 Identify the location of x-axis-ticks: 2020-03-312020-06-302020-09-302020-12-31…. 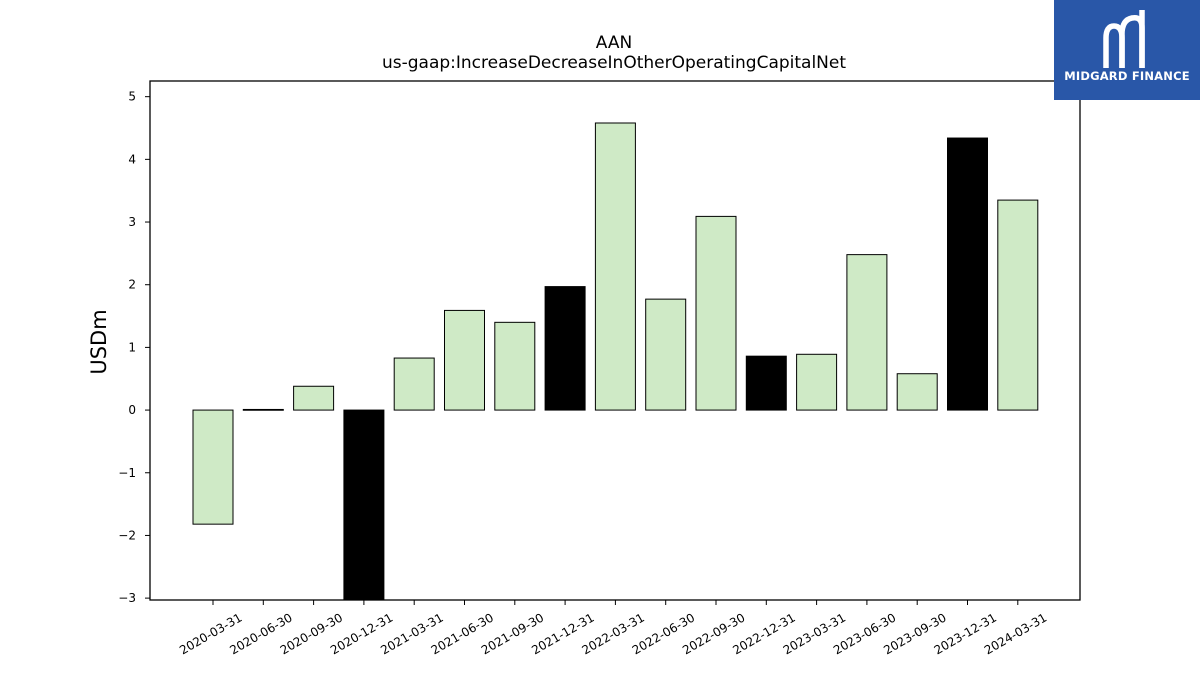
(613, 628).